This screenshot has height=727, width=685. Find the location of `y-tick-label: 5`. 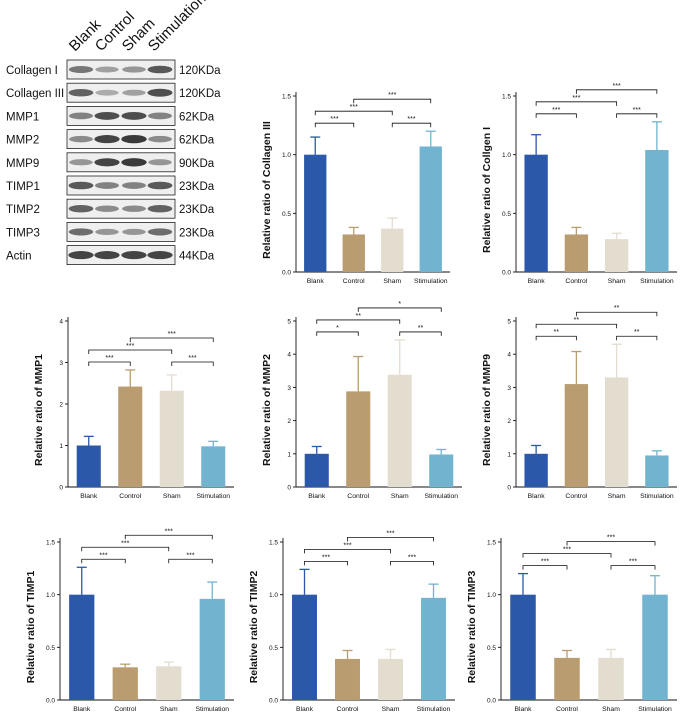

y-tick-label: 5 is located at coordinates (289, 322).